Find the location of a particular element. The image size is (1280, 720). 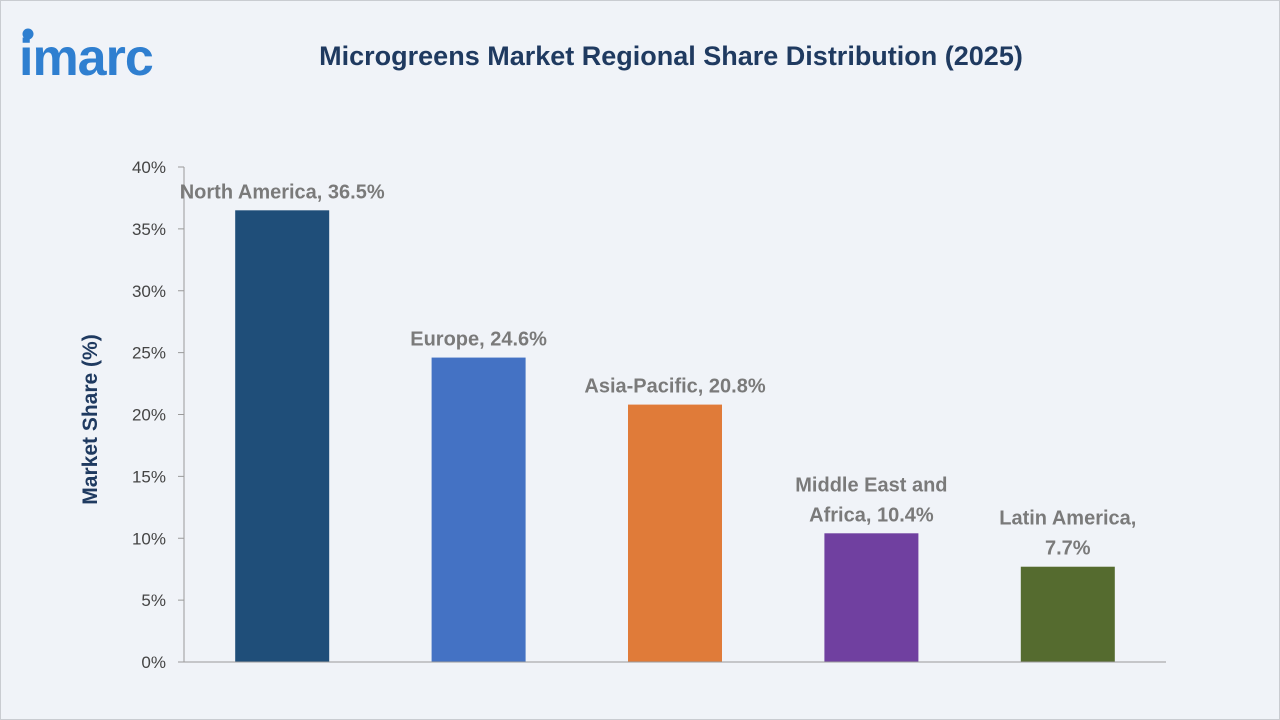

y-tick-label: 25% is located at coordinates (149, 353).